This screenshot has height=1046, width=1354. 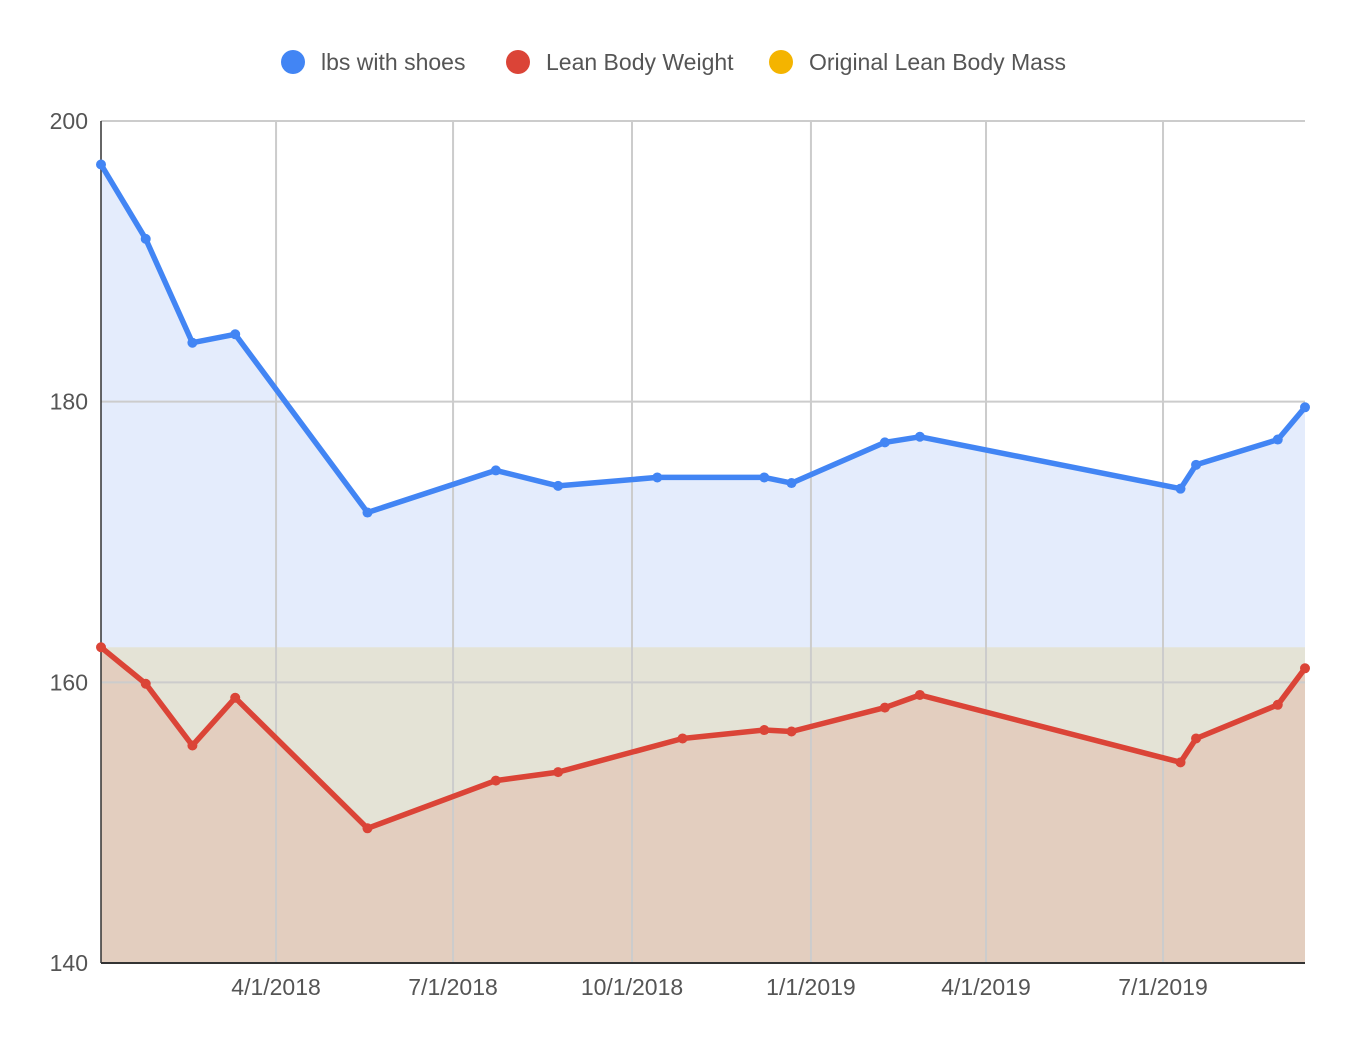 I want to click on x-tick-label: 4/1/2019, so click(x=986, y=987).